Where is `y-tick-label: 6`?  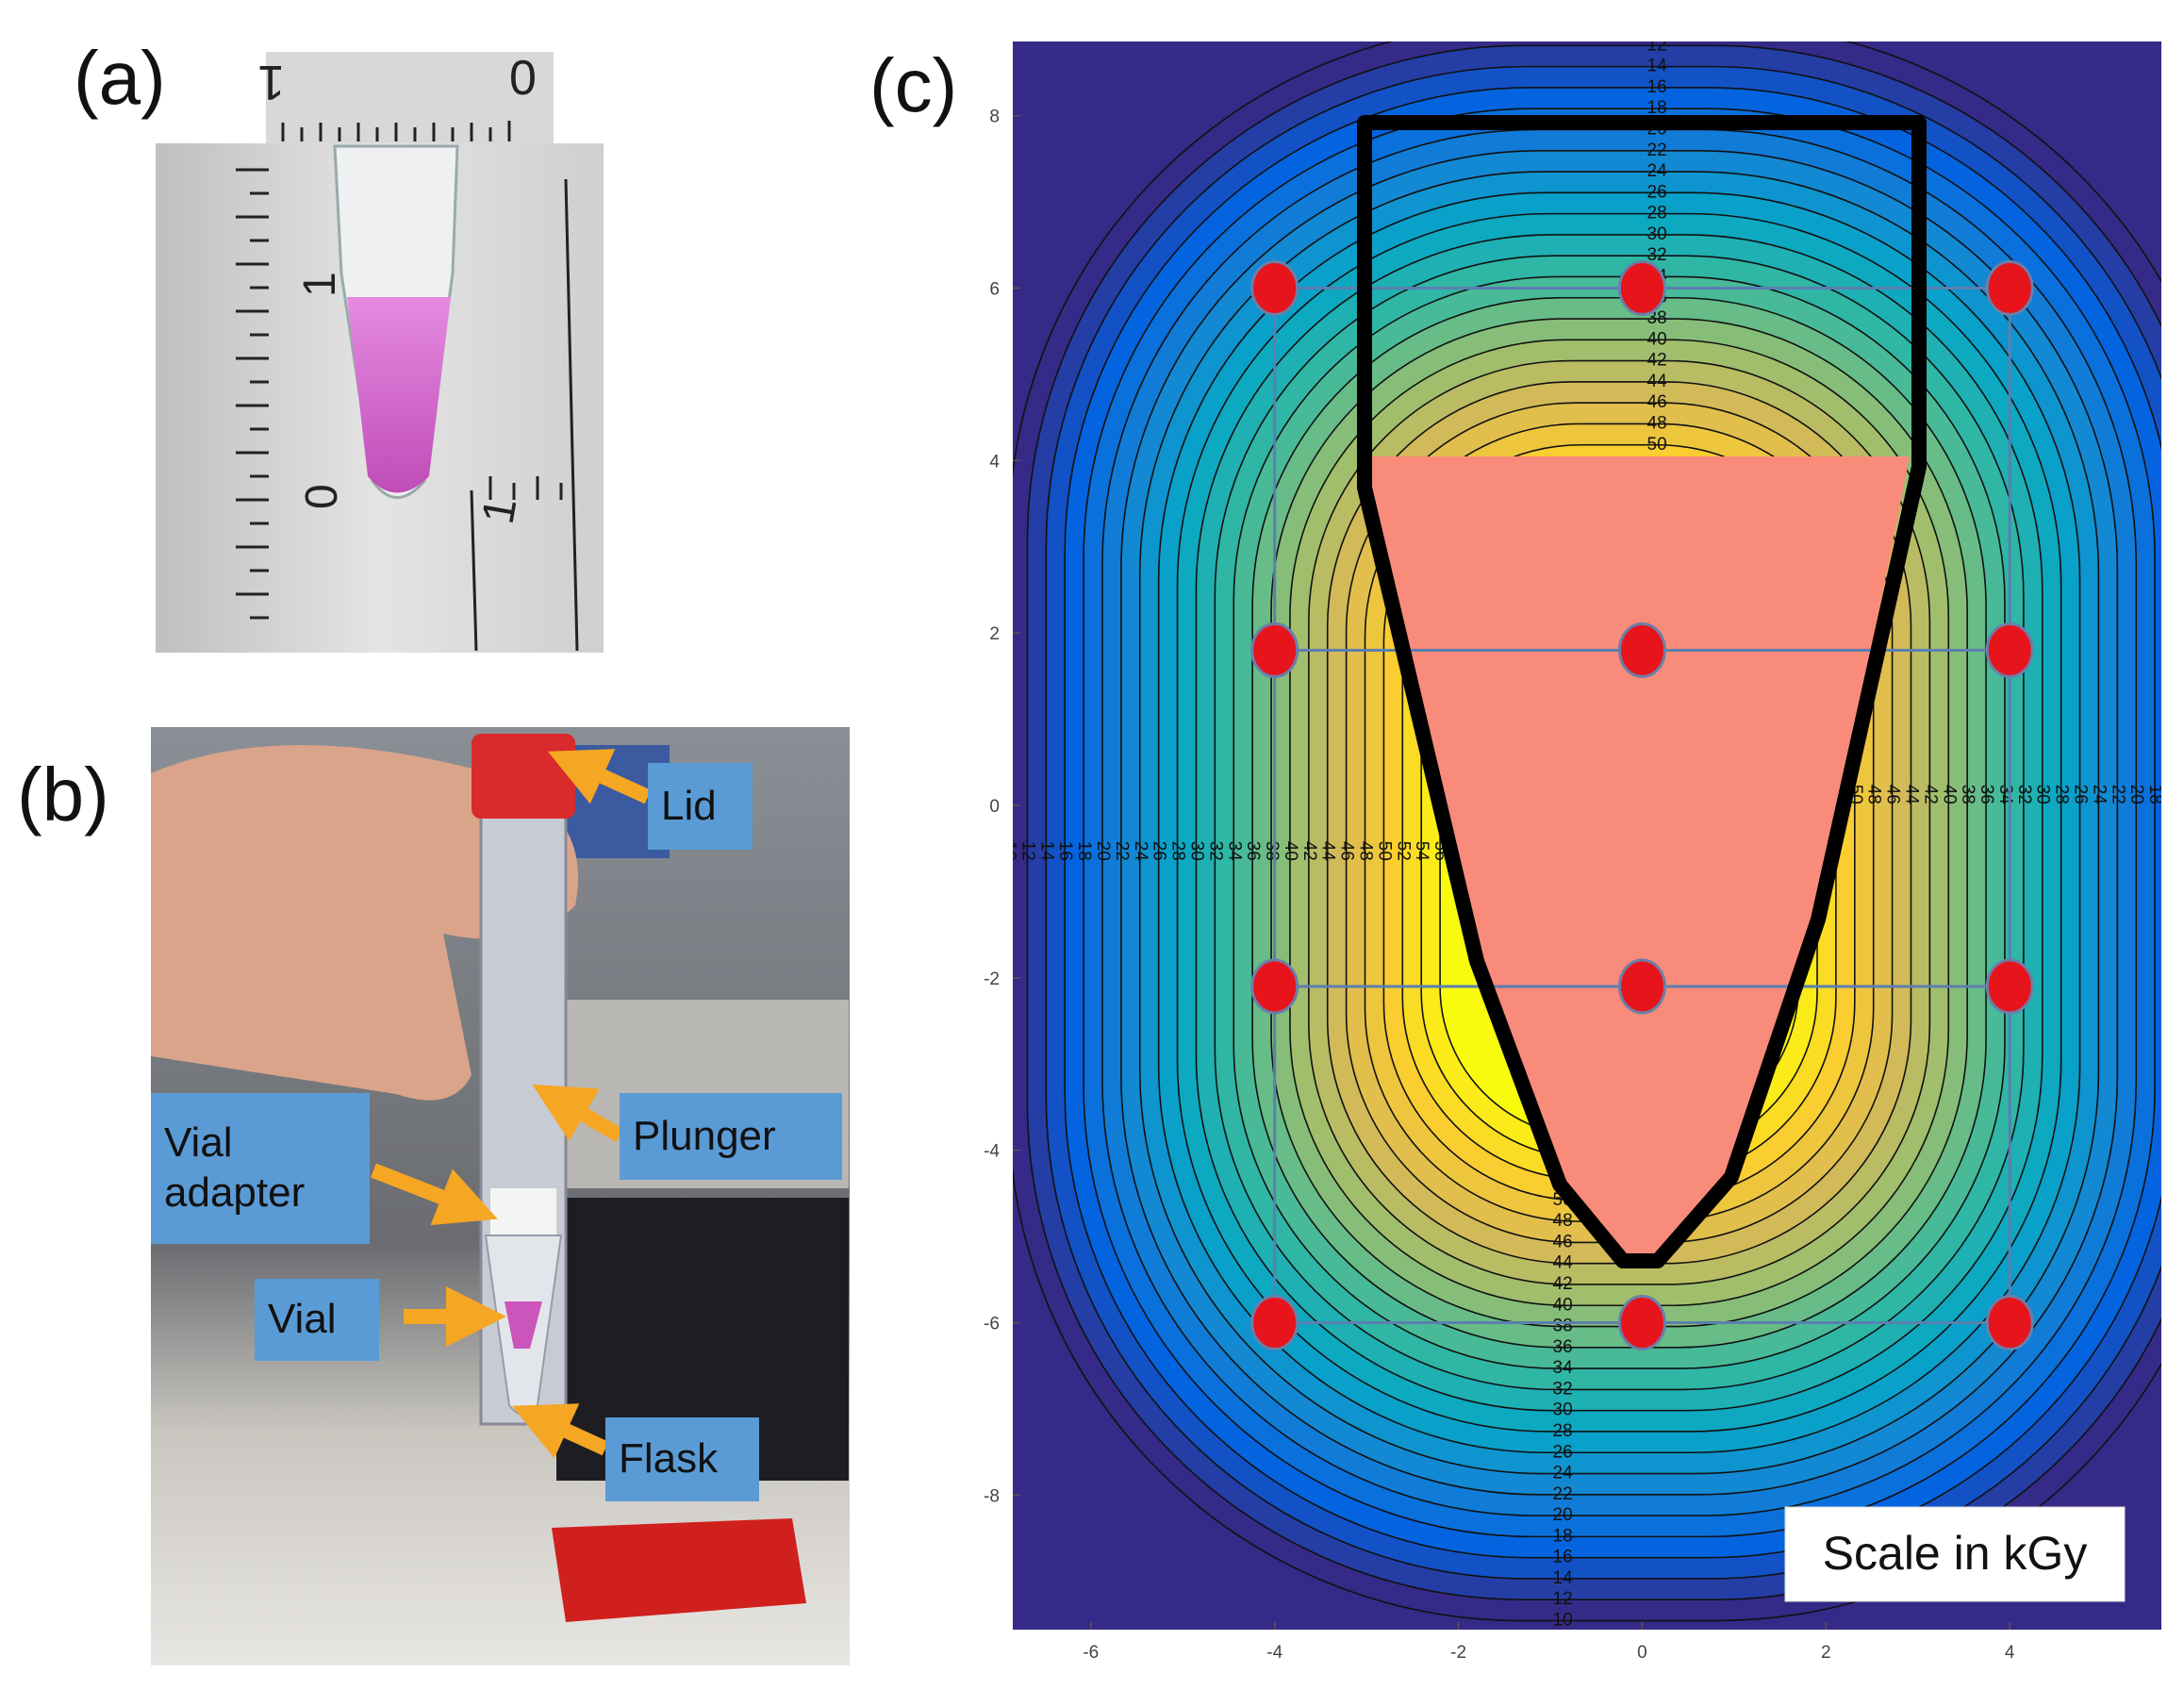
y-tick-label: 6 is located at coordinates (994, 289).